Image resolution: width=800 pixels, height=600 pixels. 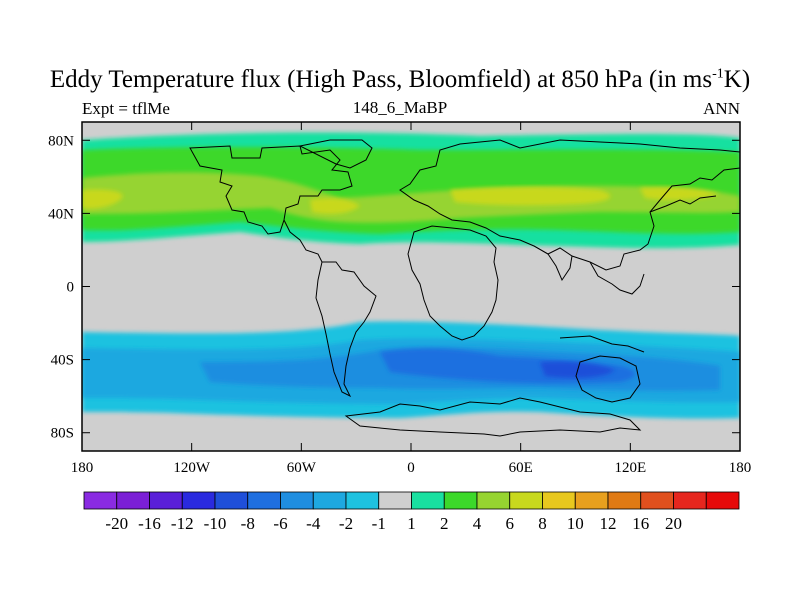 I want to click on east-asia-inlet-outline, so click(x=683, y=204).